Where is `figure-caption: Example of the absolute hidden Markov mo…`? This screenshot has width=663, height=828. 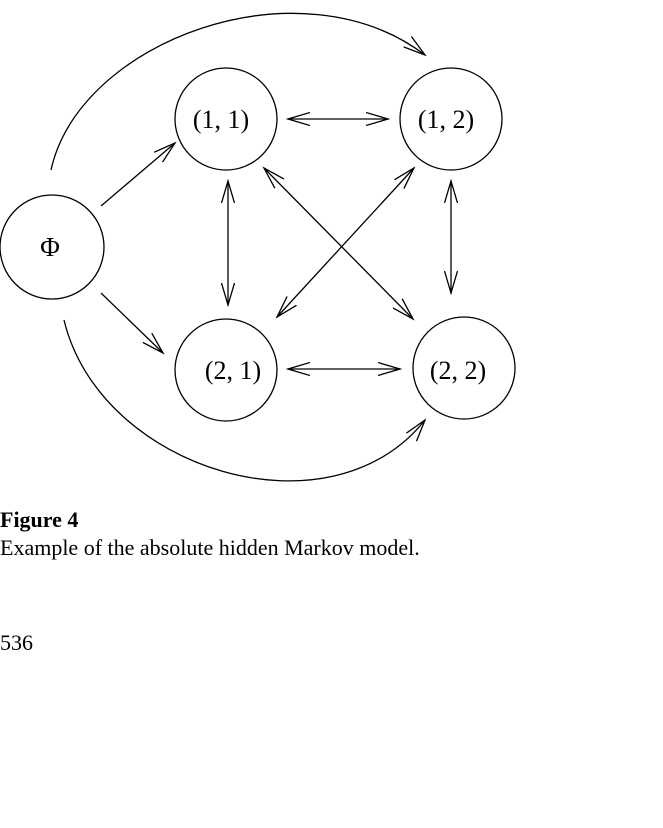
figure-caption: Example of the absolute hidden Markov mo… is located at coordinates (210, 547).